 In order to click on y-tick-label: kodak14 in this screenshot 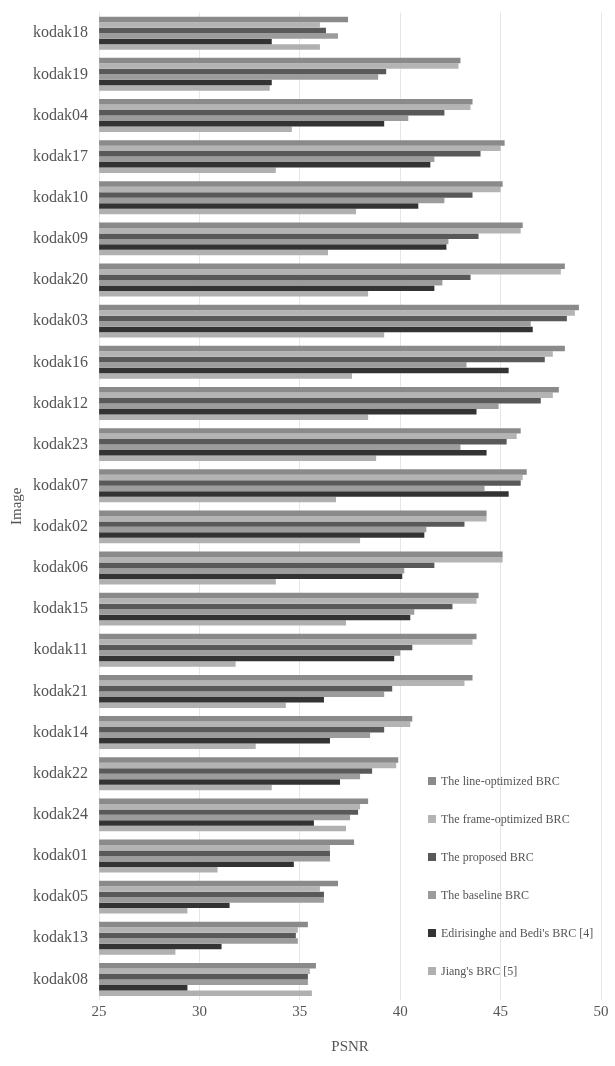, I will do `click(60, 731)`.